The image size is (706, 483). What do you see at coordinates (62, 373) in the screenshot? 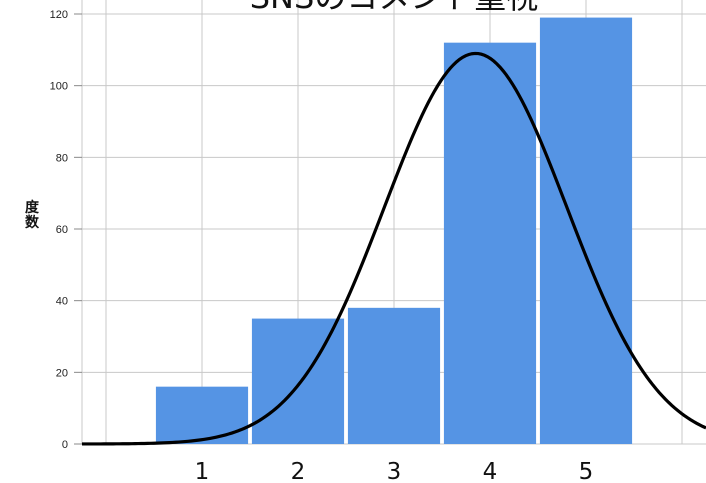
I see `y-tick-label: 20` at bounding box center [62, 373].